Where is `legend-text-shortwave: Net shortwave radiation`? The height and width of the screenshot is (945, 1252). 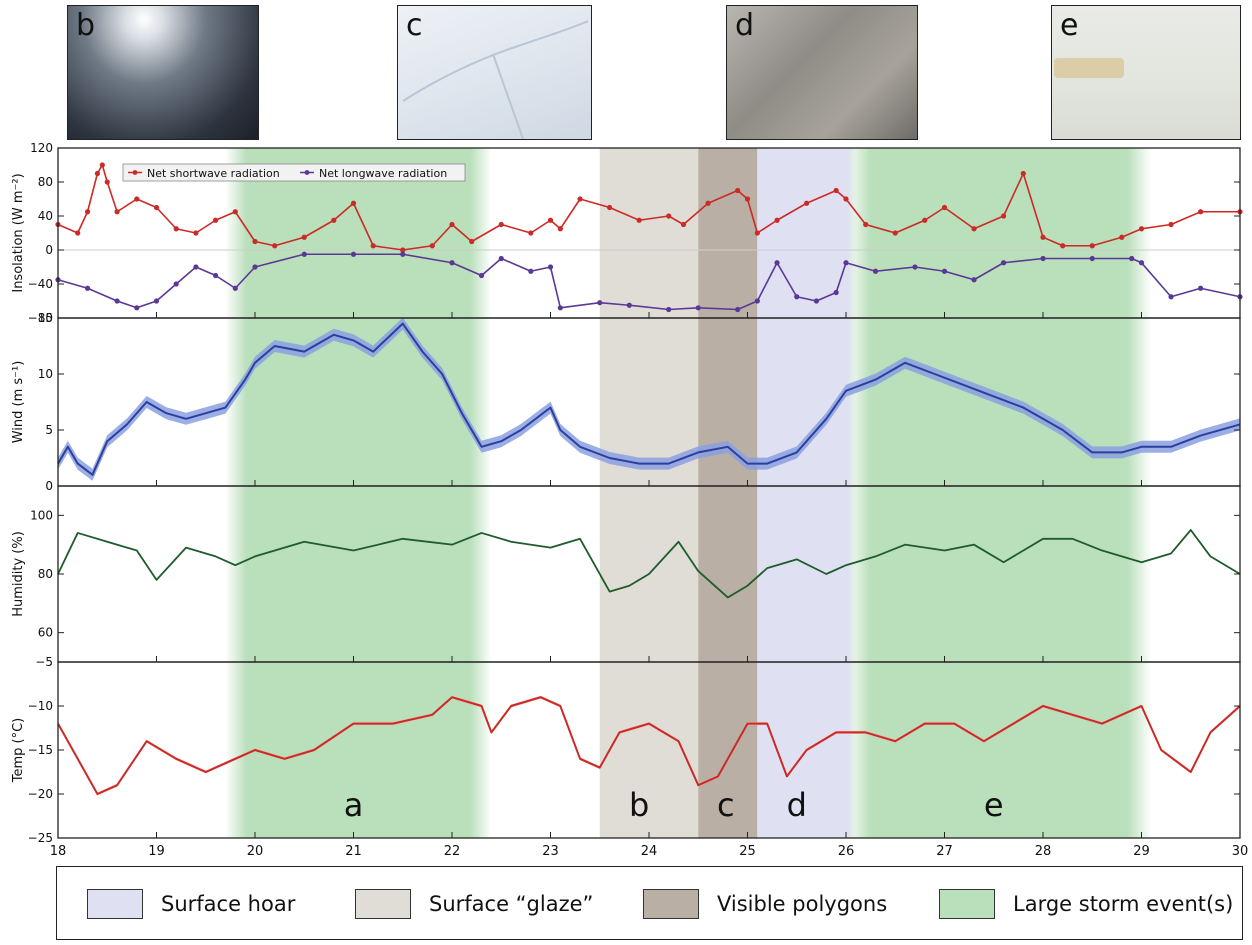
legend-text-shortwave: Net shortwave radiation is located at coordinates (213, 173).